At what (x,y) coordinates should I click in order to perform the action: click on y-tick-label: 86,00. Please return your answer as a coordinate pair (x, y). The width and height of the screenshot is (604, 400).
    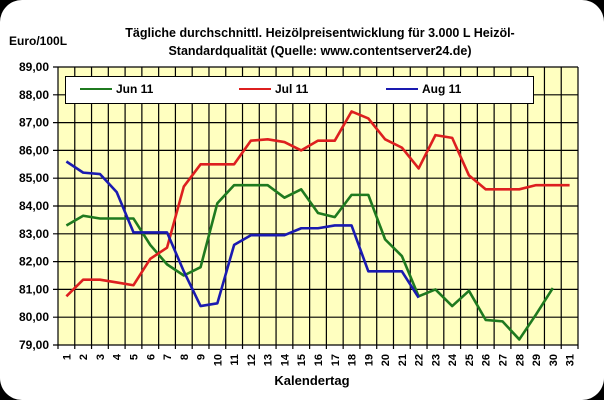
    Looking at the image, I should click on (34, 150).